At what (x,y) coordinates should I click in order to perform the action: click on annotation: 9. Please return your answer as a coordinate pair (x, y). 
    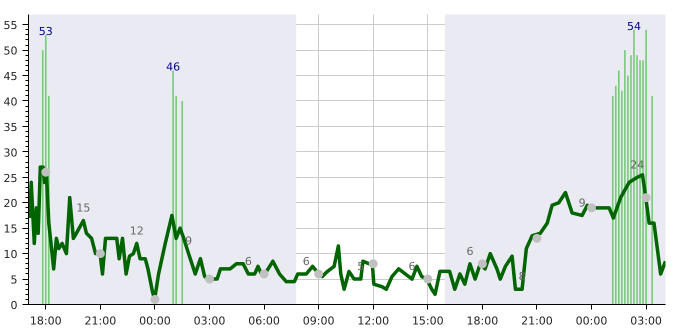
    Looking at the image, I should click on (582, 203).